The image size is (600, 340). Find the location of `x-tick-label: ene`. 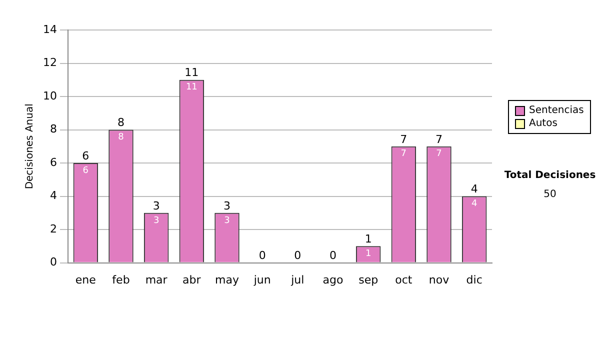

x-tick-label: ene is located at coordinates (85, 279).